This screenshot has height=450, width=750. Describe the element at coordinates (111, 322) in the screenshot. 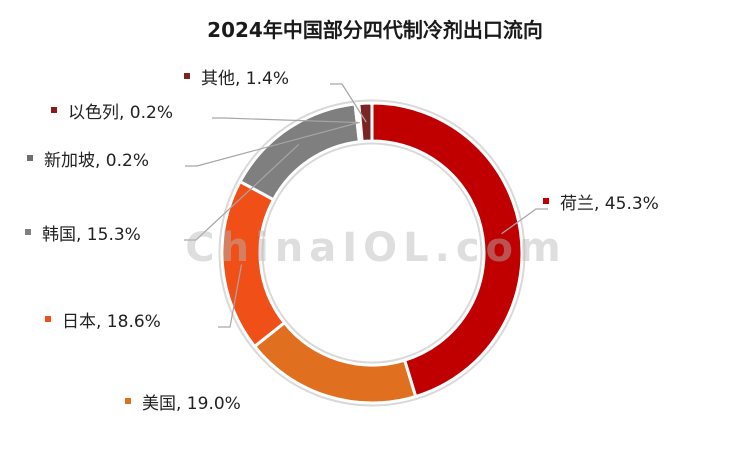

I see `data-label-3: 日本, 18.6%` at that location.